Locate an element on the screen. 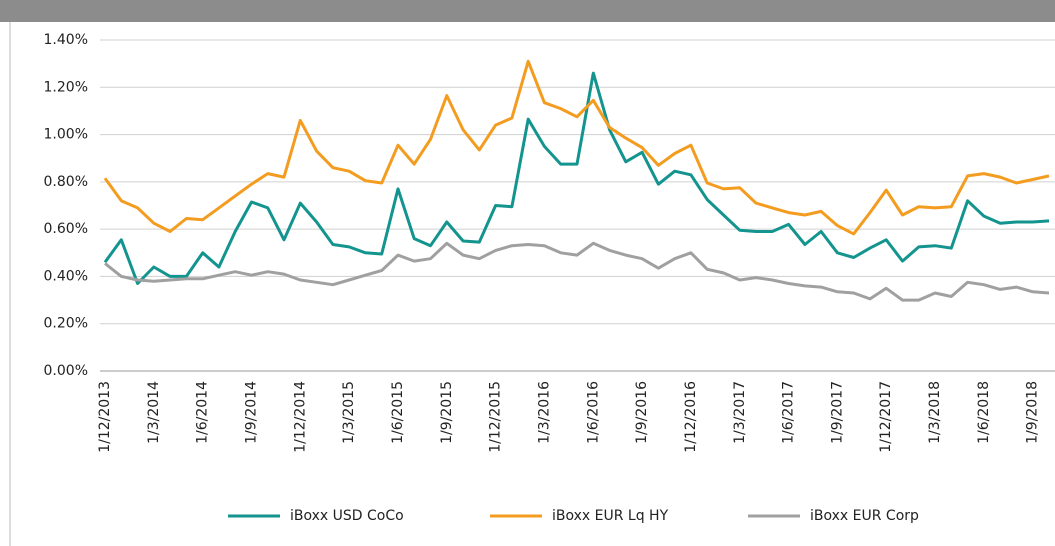  legend-label: iBoxx EUR Lq HY is located at coordinates (610, 516).